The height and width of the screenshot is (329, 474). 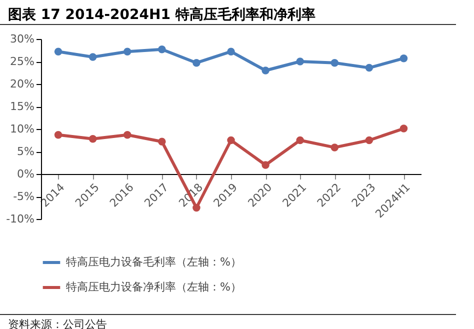 I want to click on y-tick-label: 10%, so click(x=22, y=129).